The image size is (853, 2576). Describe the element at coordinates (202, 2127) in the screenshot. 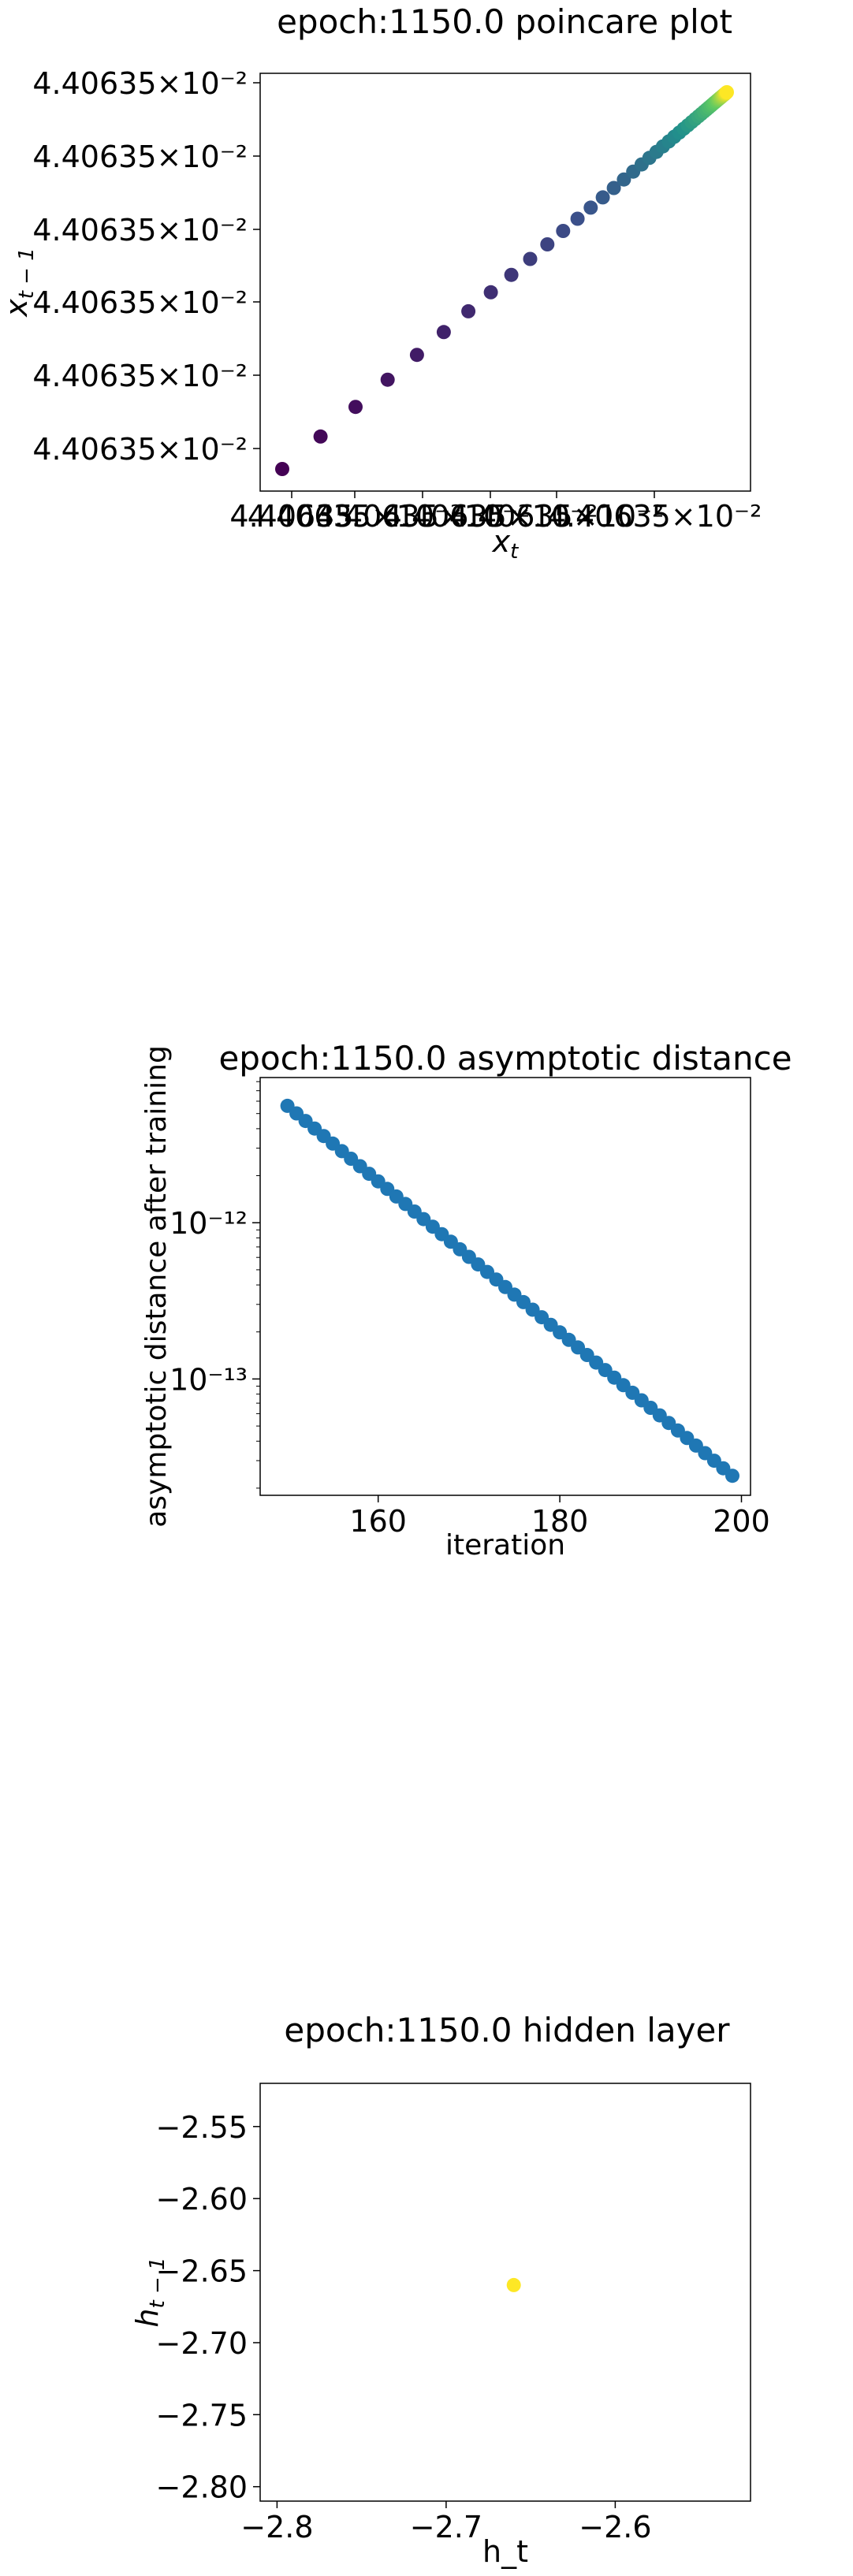

I see `hidden-y-tick-label: −2.55` at that location.